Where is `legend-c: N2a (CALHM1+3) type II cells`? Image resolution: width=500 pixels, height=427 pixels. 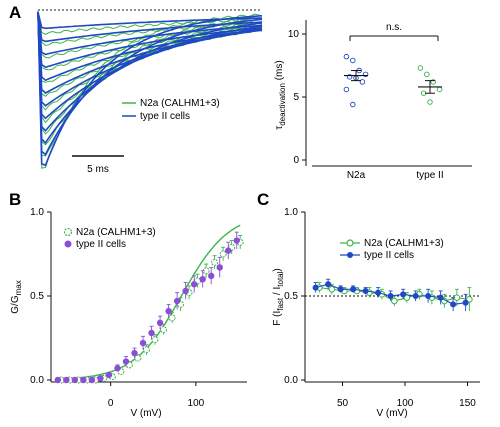 legend-c: N2a (CALHM1+3) type II cells is located at coordinates (392, 249).